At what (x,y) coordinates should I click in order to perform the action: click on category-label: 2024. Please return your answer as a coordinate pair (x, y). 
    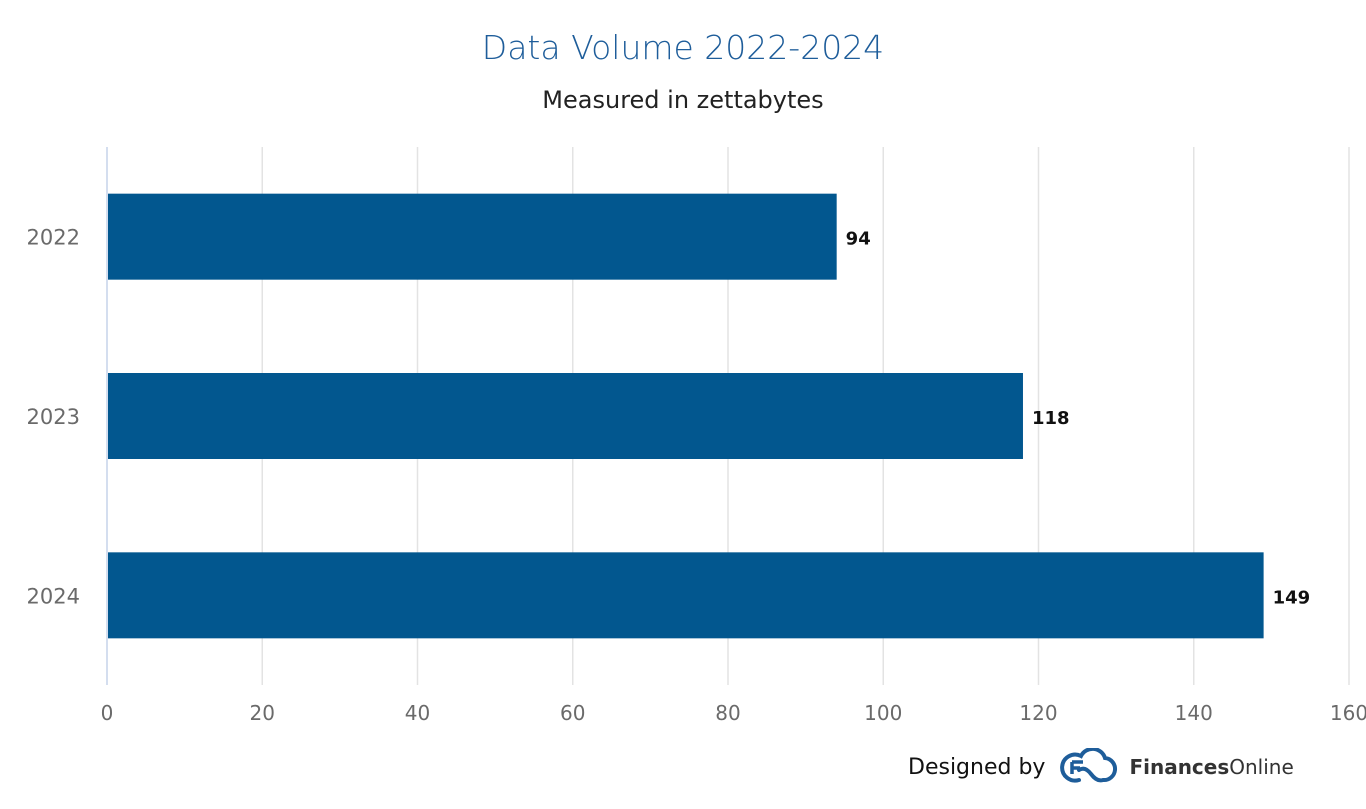
    Looking at the image, I should click on (53, 596).